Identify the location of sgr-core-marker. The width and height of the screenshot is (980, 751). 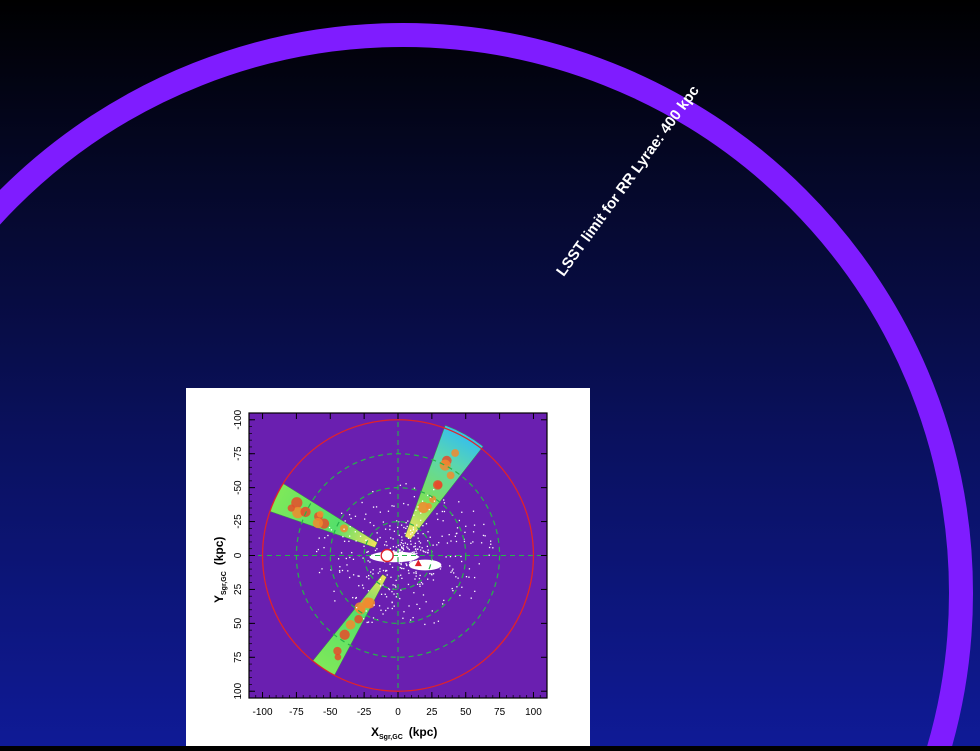
(418, 563).